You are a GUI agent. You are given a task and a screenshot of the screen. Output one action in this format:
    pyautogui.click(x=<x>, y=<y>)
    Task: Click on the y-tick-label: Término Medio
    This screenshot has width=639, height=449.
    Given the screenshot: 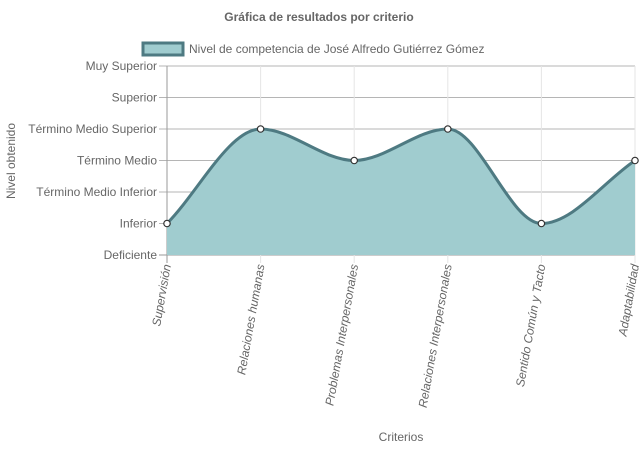 What is the action you would take?
    pyautogui.click(x=117, y=161)
    